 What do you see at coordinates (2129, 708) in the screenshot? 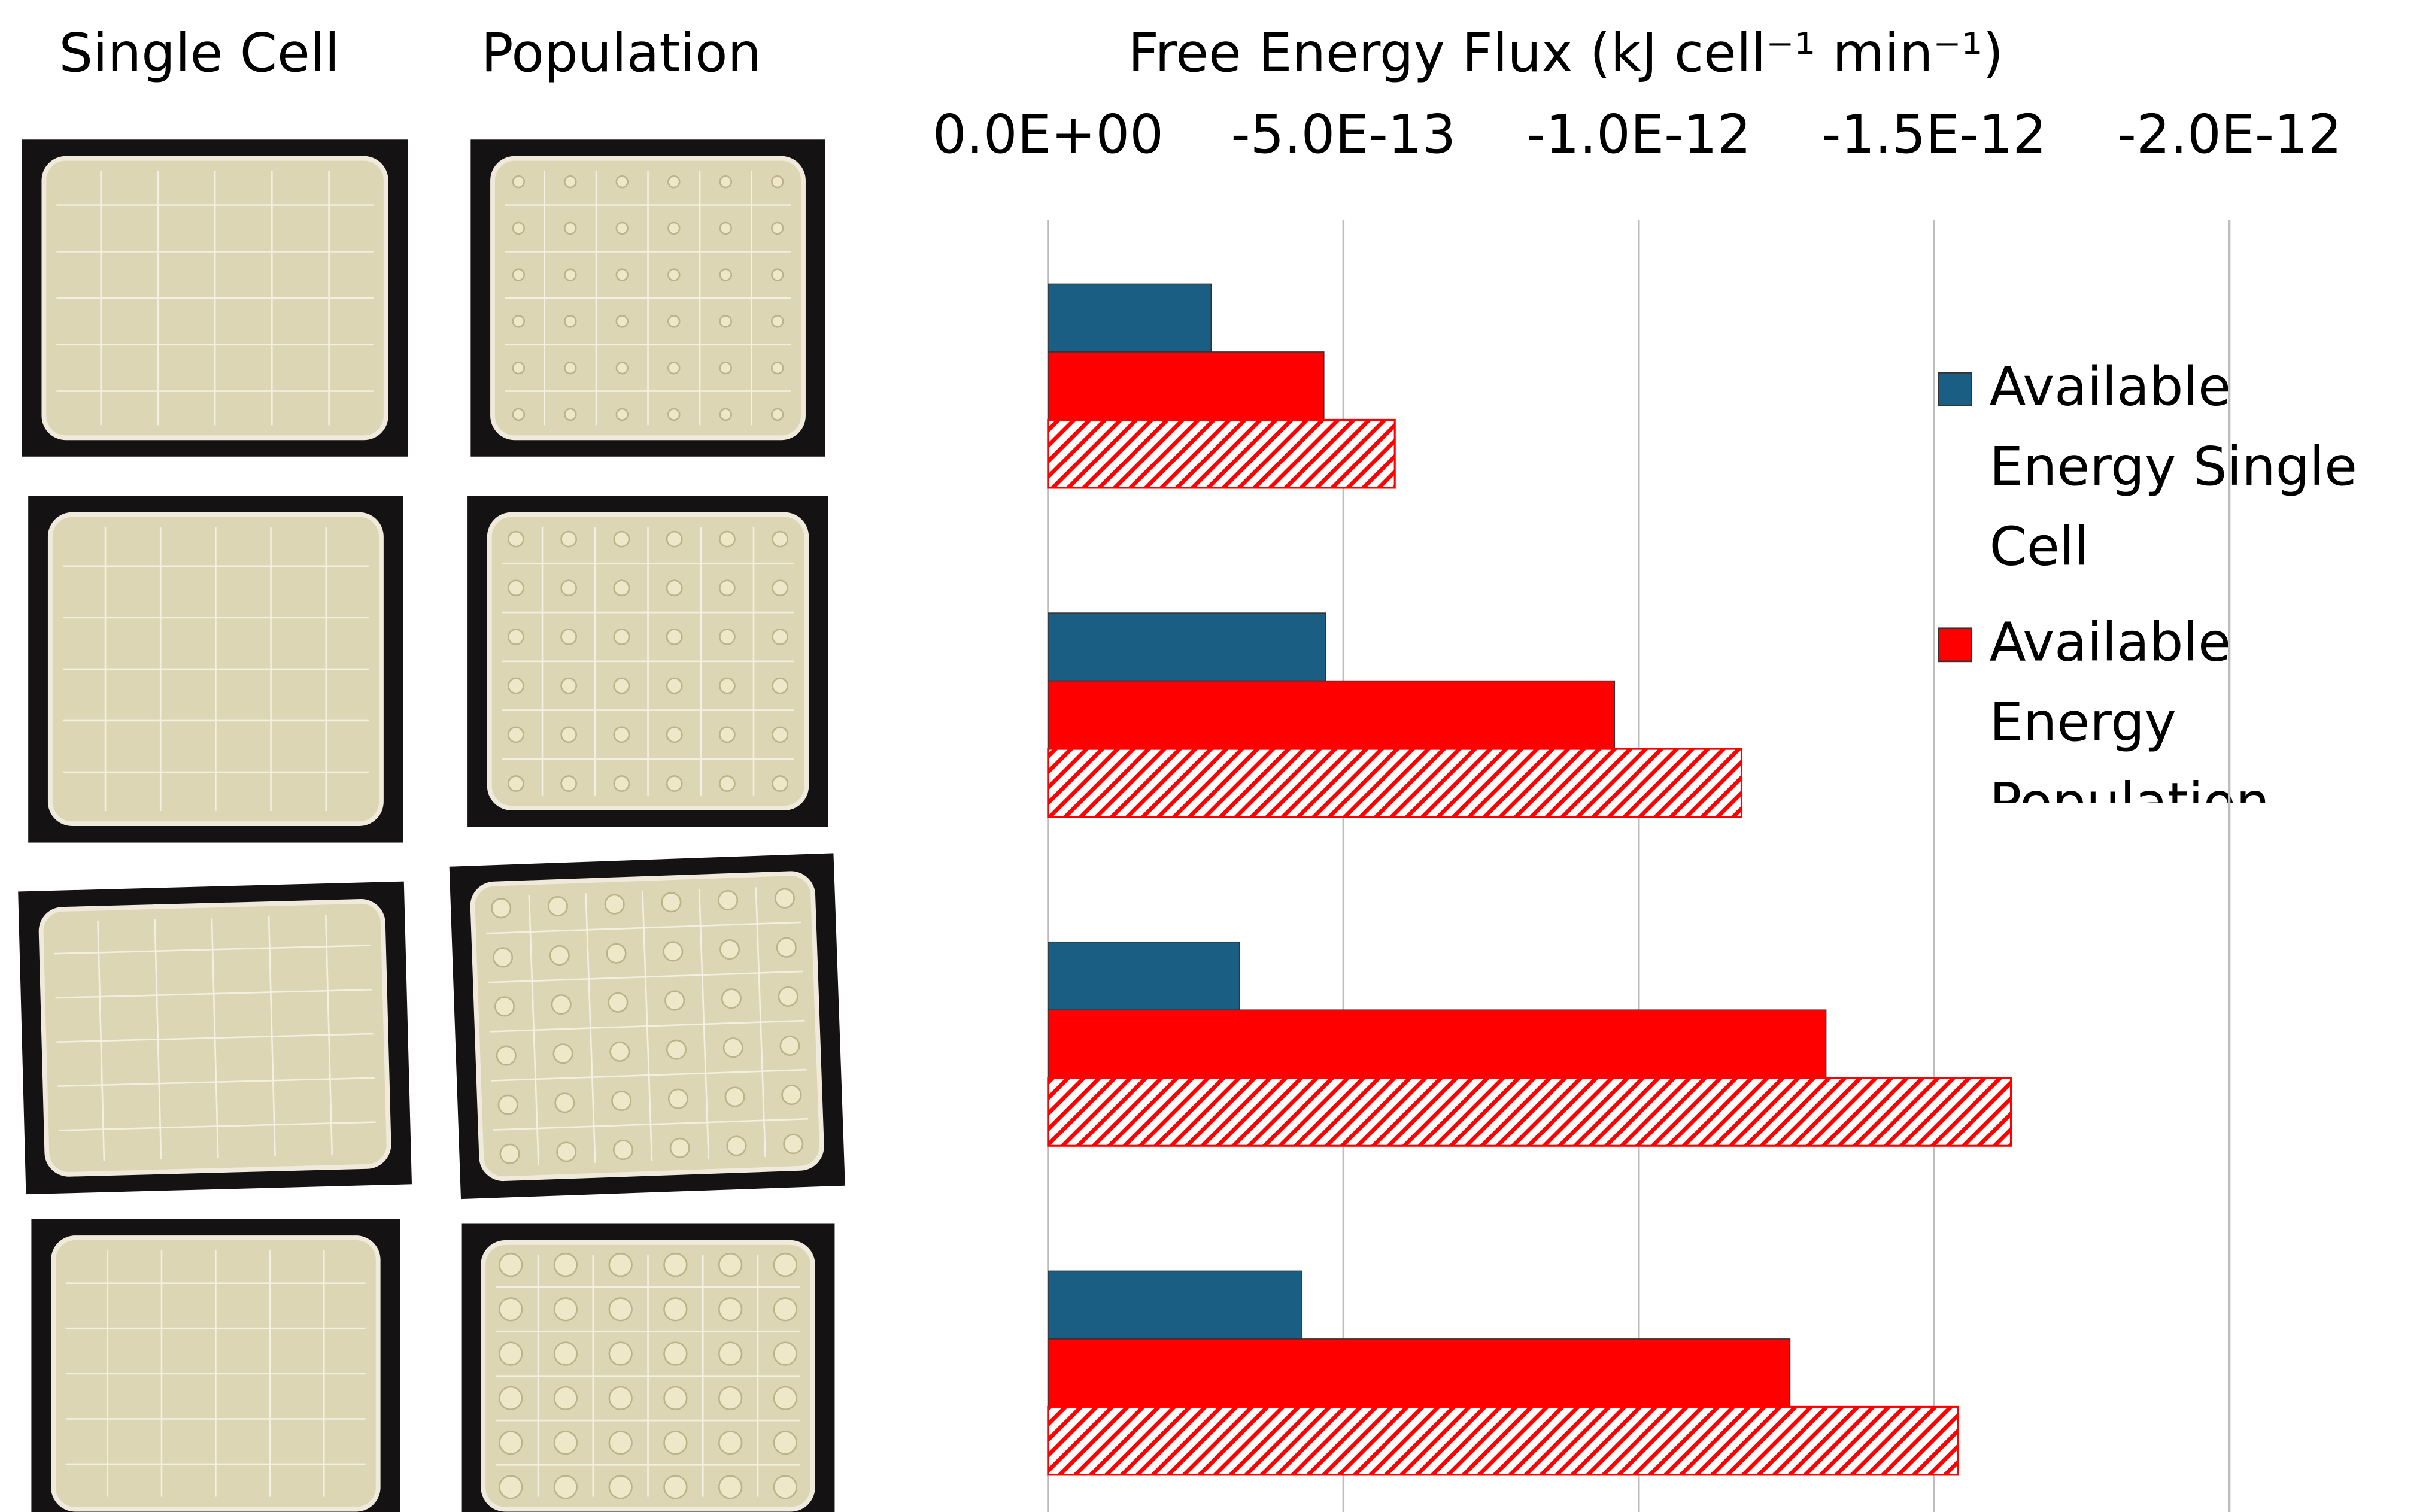
I see `legend-label: Available Energy Population` at bounding box center [2129, 708].